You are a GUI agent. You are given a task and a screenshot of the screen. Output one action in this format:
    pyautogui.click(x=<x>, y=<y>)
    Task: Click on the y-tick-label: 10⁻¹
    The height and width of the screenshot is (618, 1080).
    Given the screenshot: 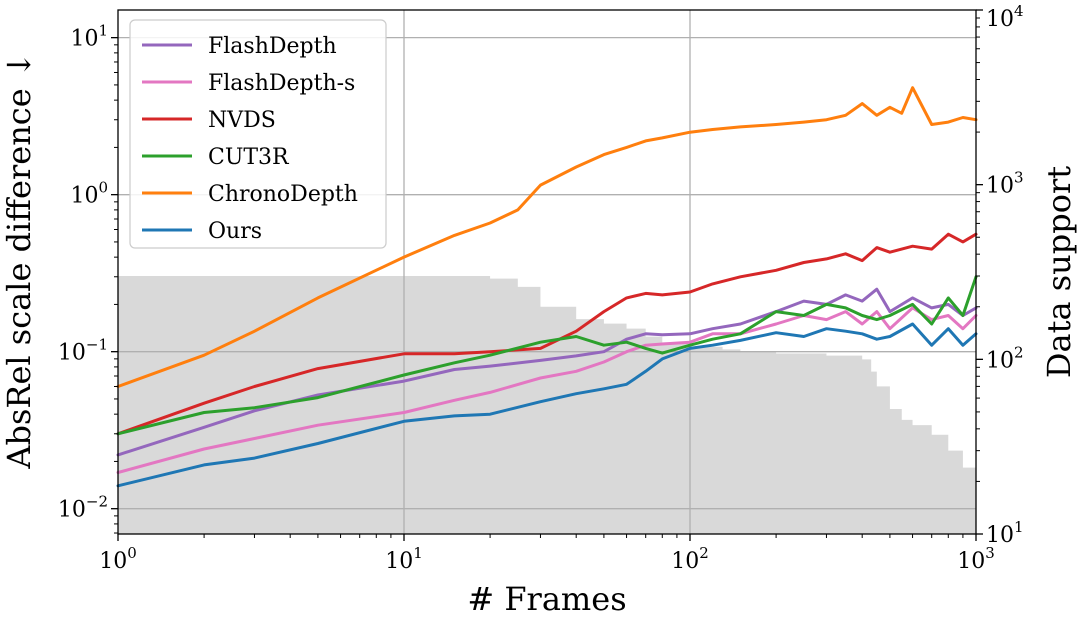 What is the action you would take?
    pyautogui.click(x=83, y=351)
    